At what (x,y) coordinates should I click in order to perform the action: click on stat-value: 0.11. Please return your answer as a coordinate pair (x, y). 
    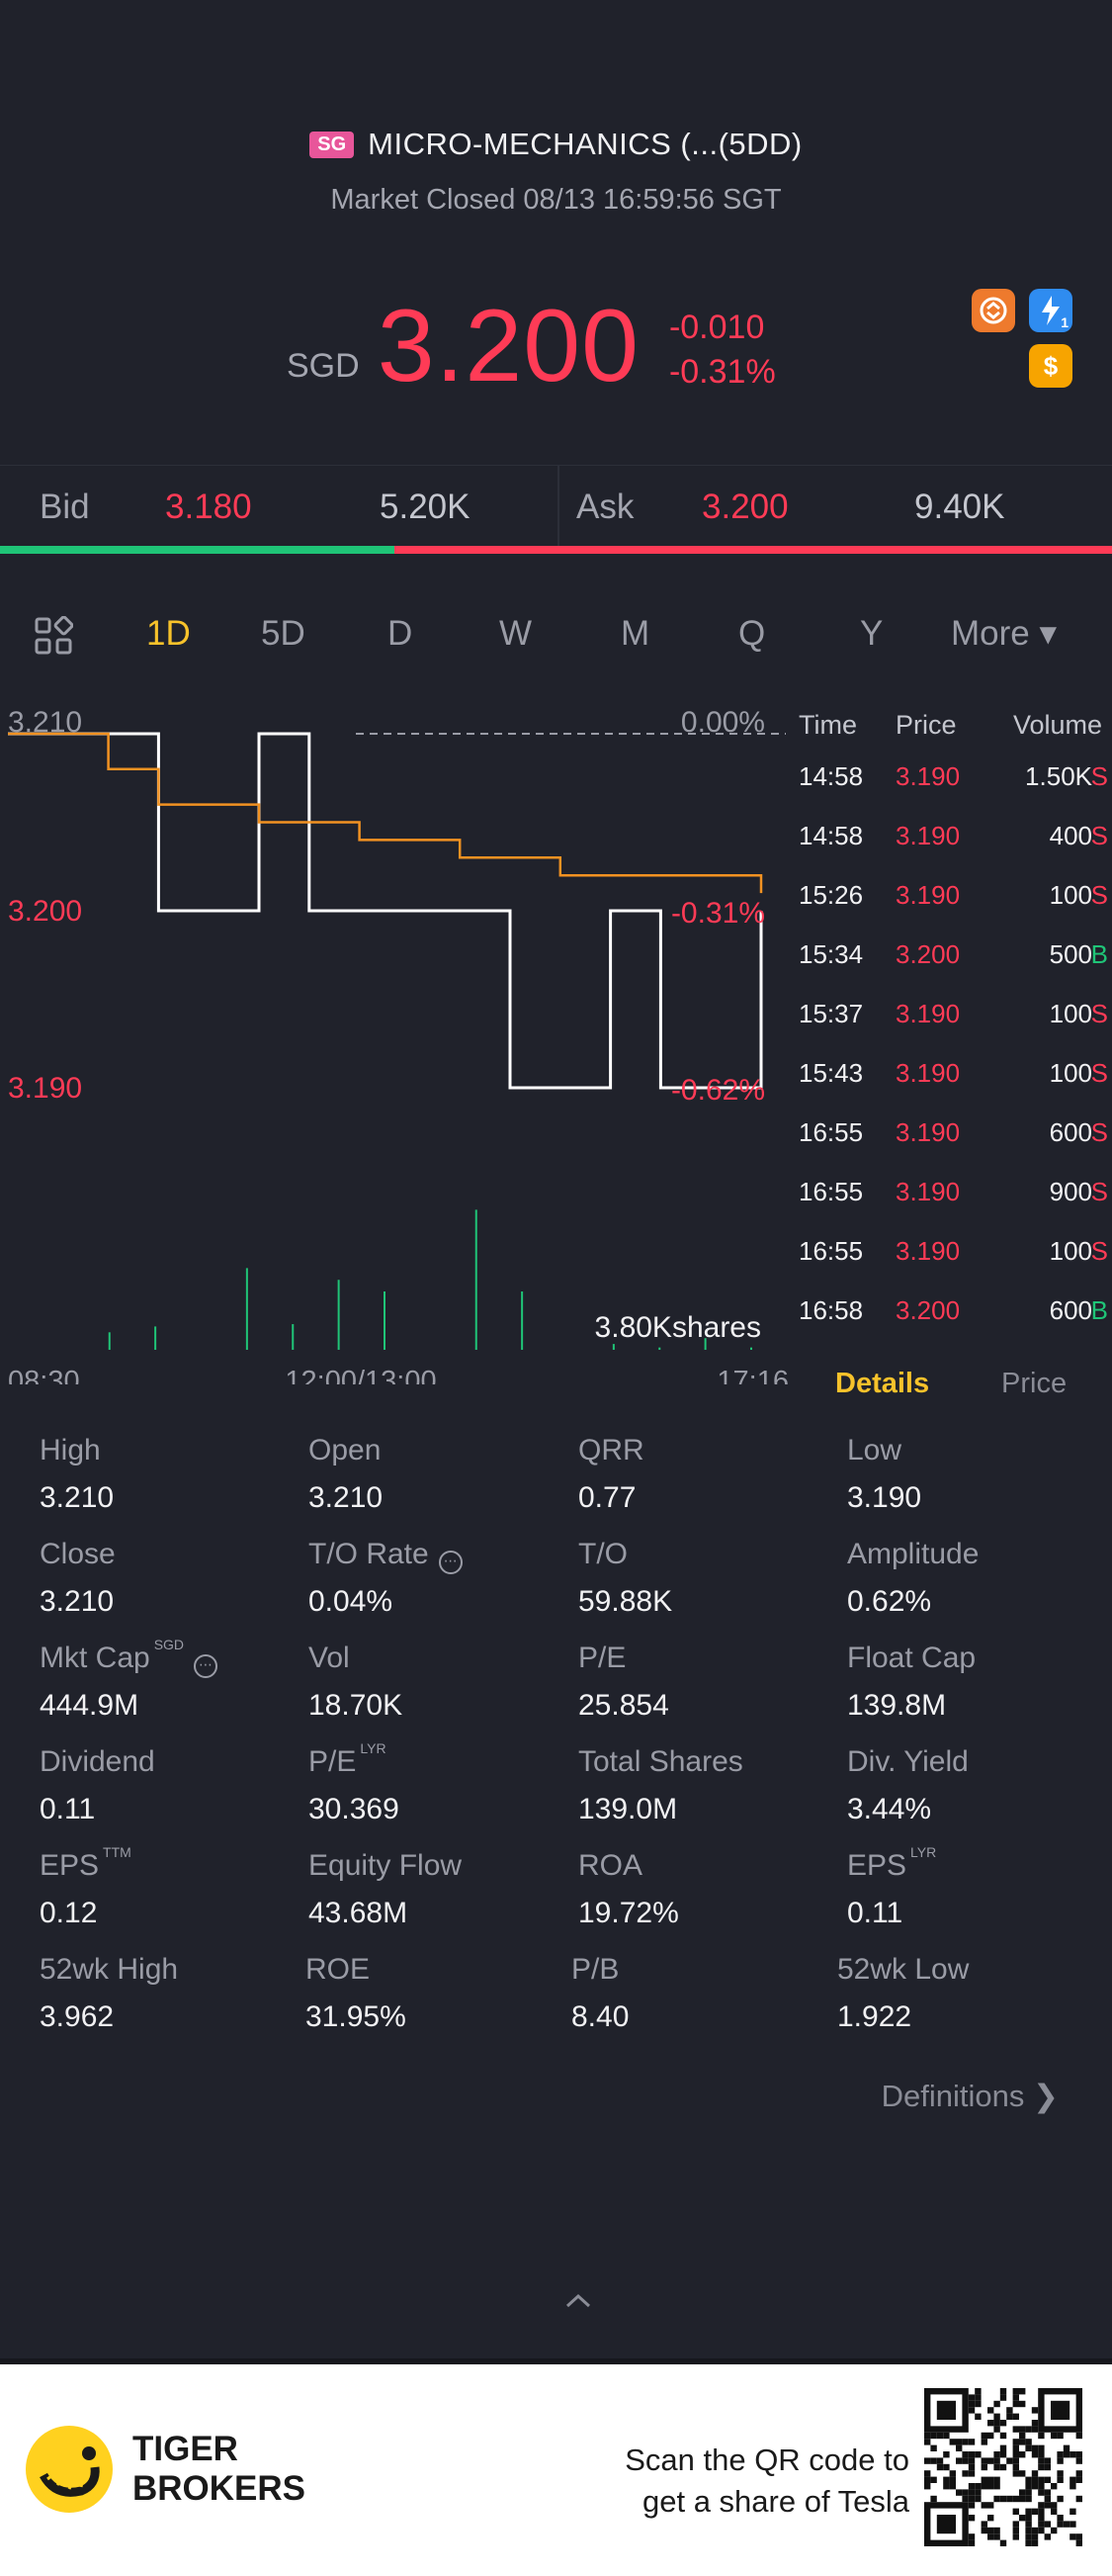
    Looking at the image, I should click on (875, 1913).